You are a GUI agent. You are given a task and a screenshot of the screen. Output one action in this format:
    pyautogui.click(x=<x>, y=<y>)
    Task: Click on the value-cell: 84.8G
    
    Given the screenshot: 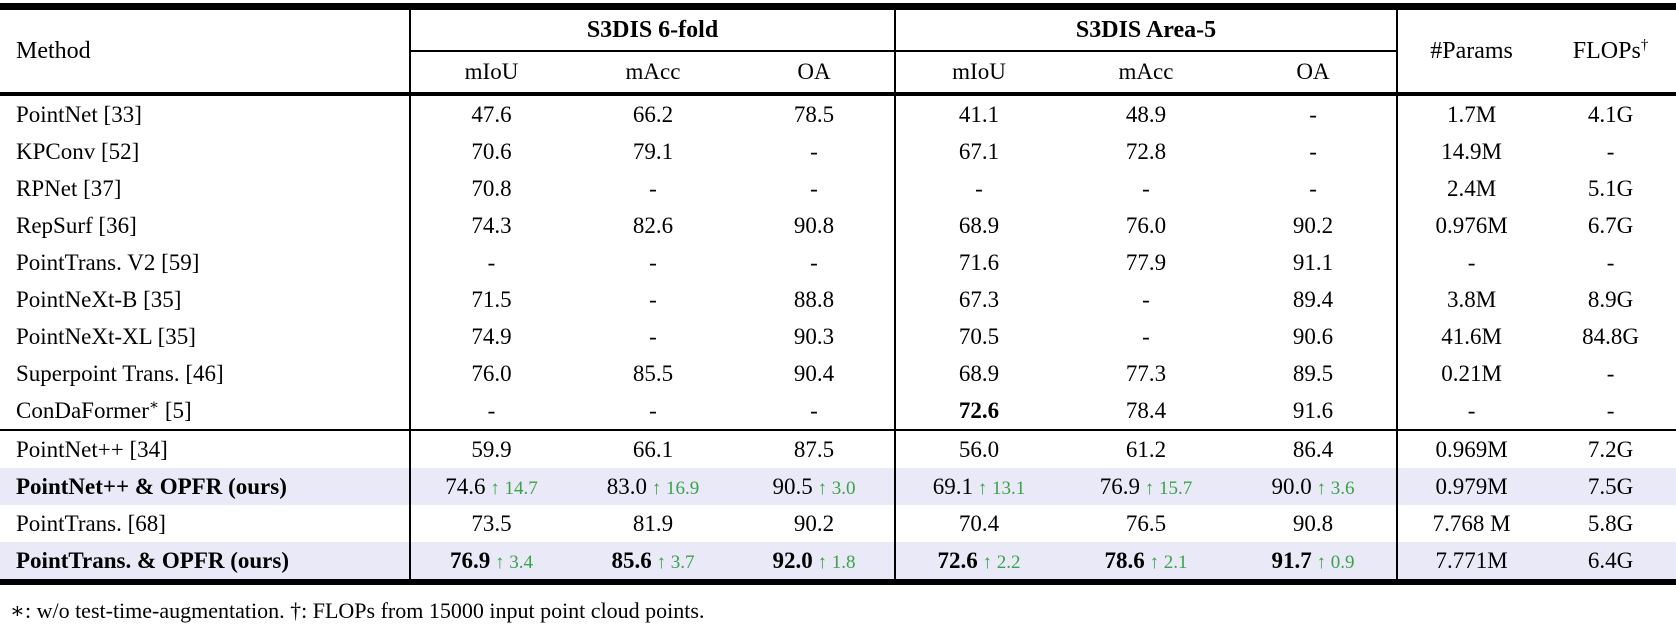 What is the action you would take?
    pyautogui.click(x=1610, y=336)
    